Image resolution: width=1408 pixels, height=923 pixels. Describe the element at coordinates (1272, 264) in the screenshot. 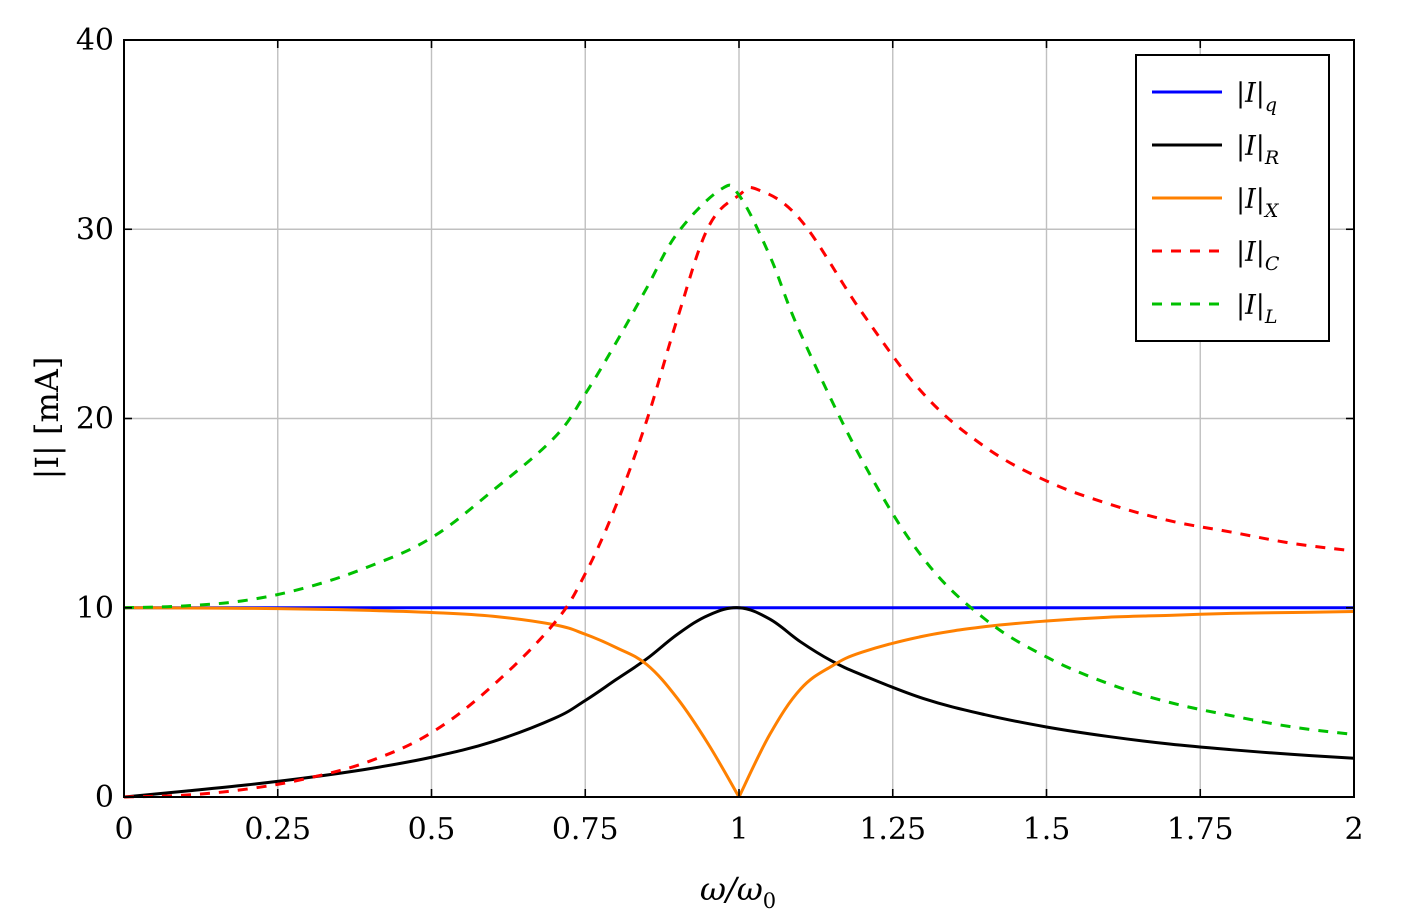

I see `legend-label-sub: C` at that location.